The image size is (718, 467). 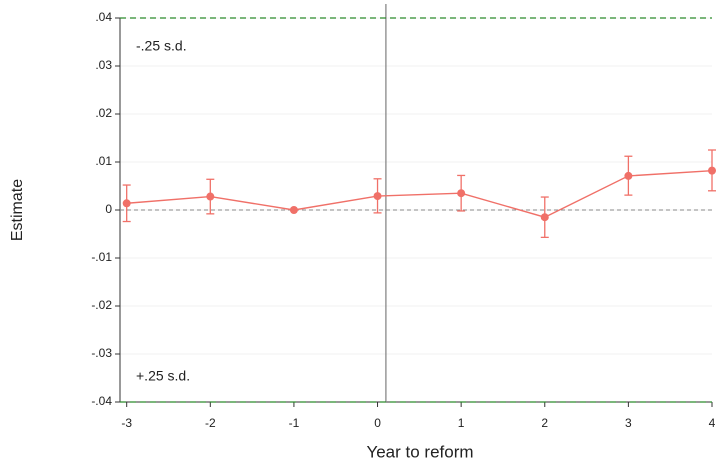 What do you see at coordinates (103, 65) in the screenshot?
I see `y-tick-label: .03` at bounding box center [103, 65].